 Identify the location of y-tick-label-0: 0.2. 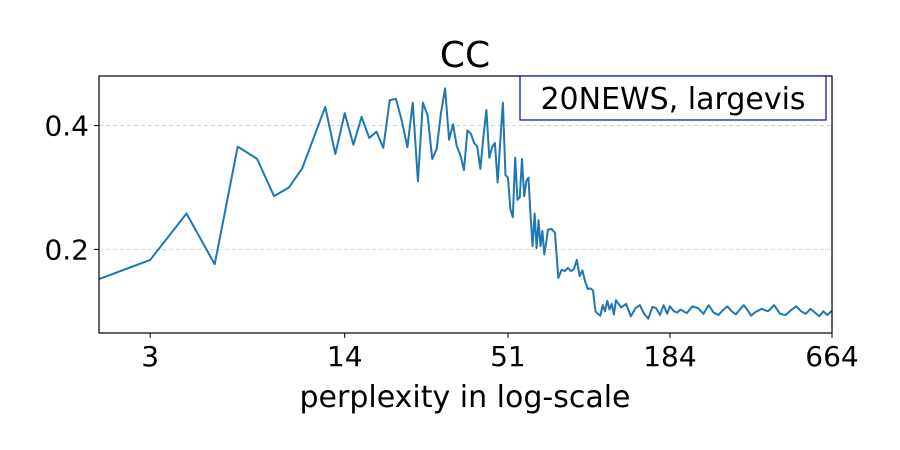
(66, 249).